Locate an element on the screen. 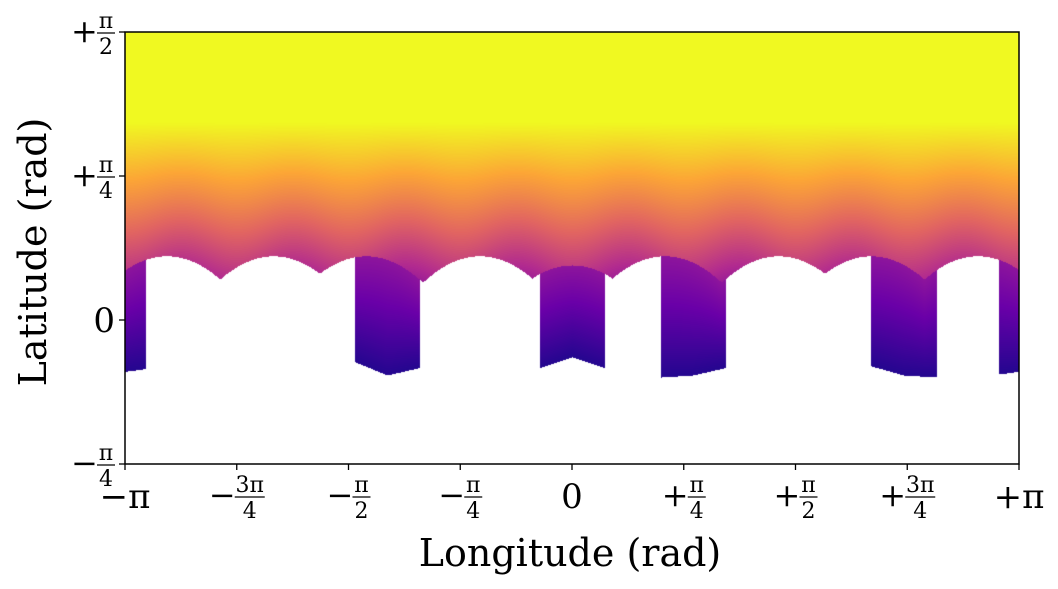 The image size is (1058, 589). x-axis: −π −3π4− π2− π4 0 + π4 + π2 +3π4 +π is located at coordinates (572, 494).